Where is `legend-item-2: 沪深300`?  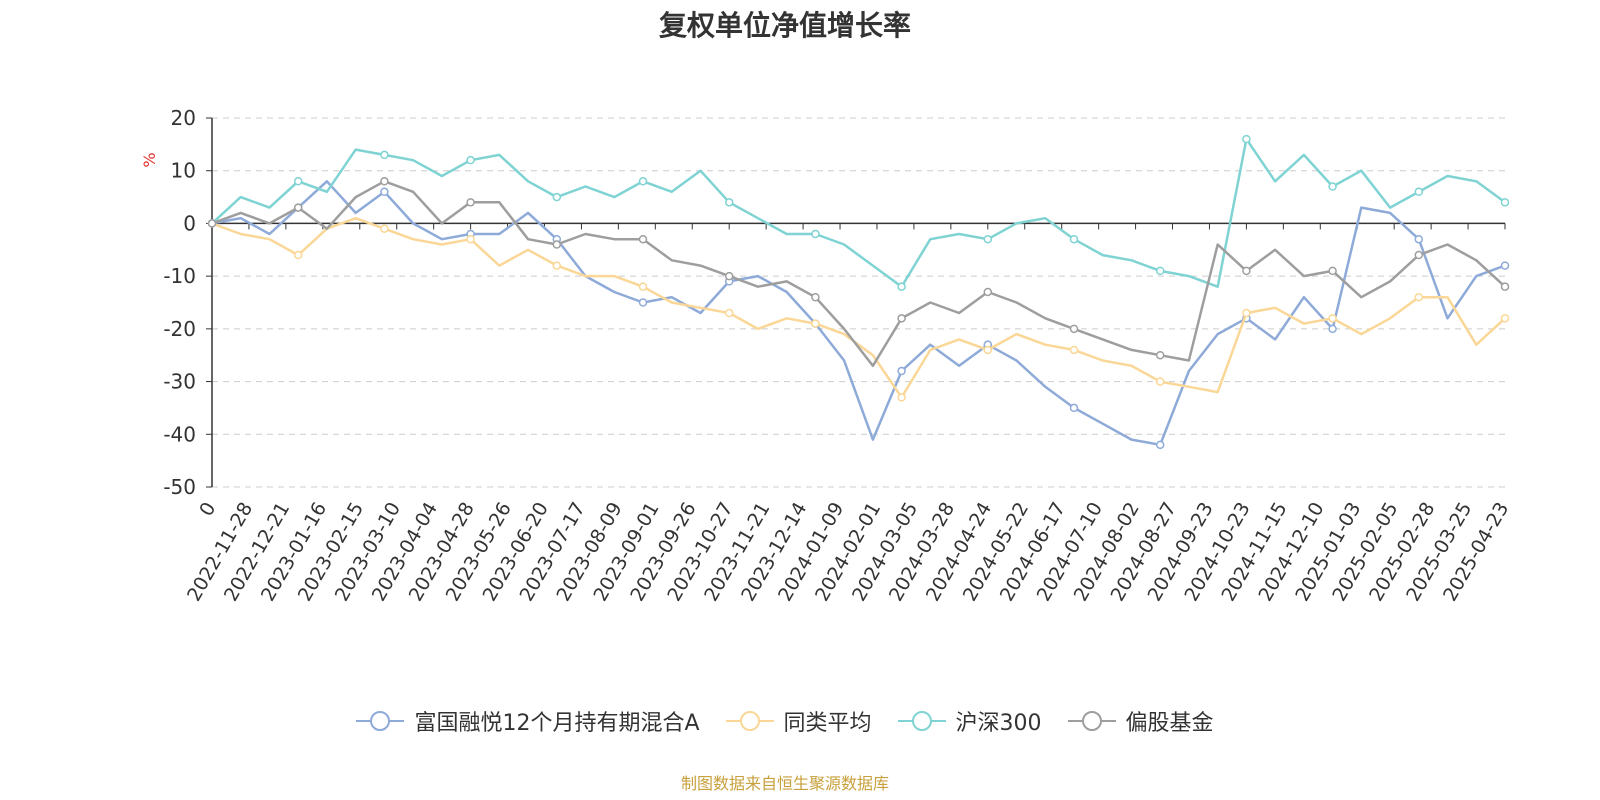
legend-item-2: 沪深300 is located at coordinates (969, 721).